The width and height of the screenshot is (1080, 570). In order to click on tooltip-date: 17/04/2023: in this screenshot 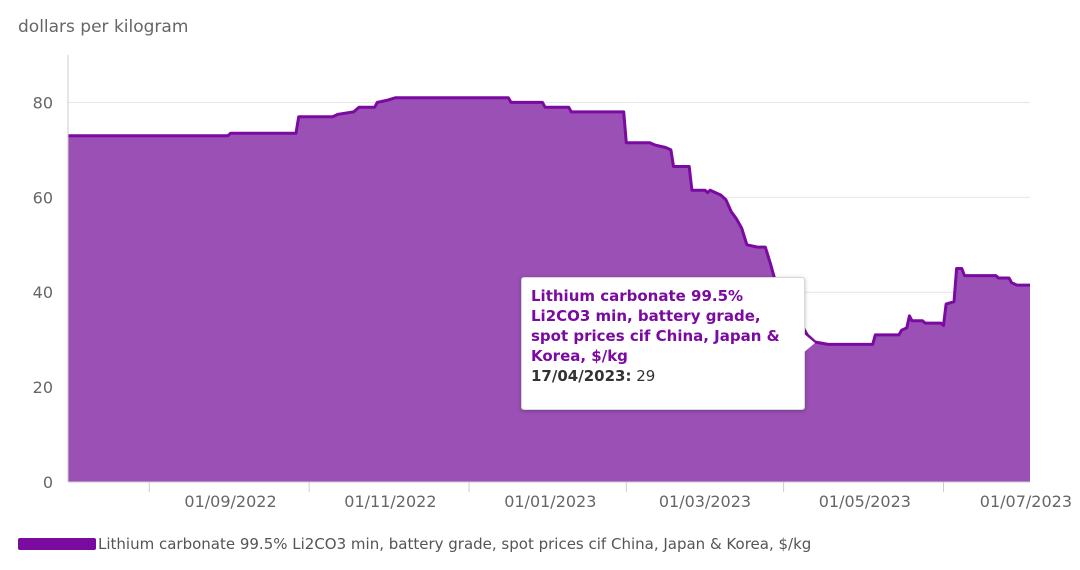, I will do `click(581, 376)`.